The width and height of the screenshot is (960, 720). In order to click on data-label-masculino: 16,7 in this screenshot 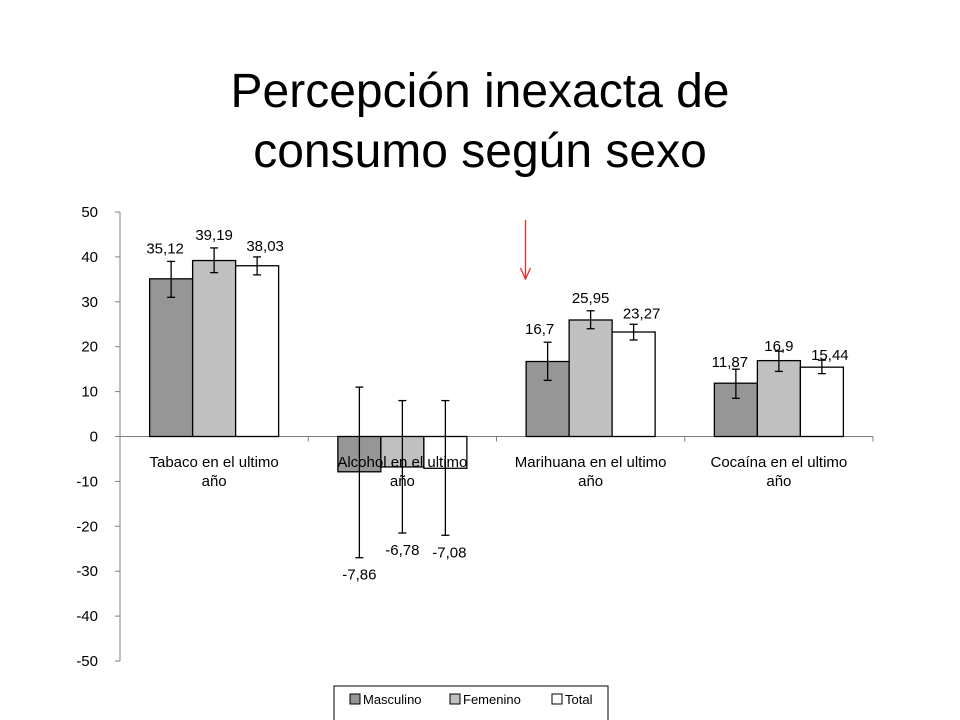, I will do `click(539, 329)`.